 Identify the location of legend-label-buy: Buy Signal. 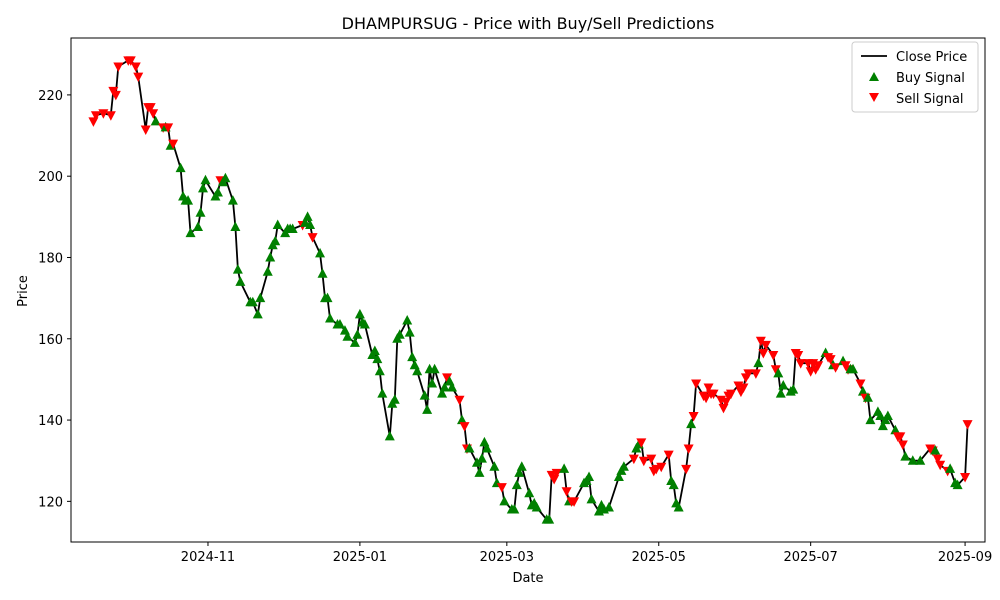
(930, 78).